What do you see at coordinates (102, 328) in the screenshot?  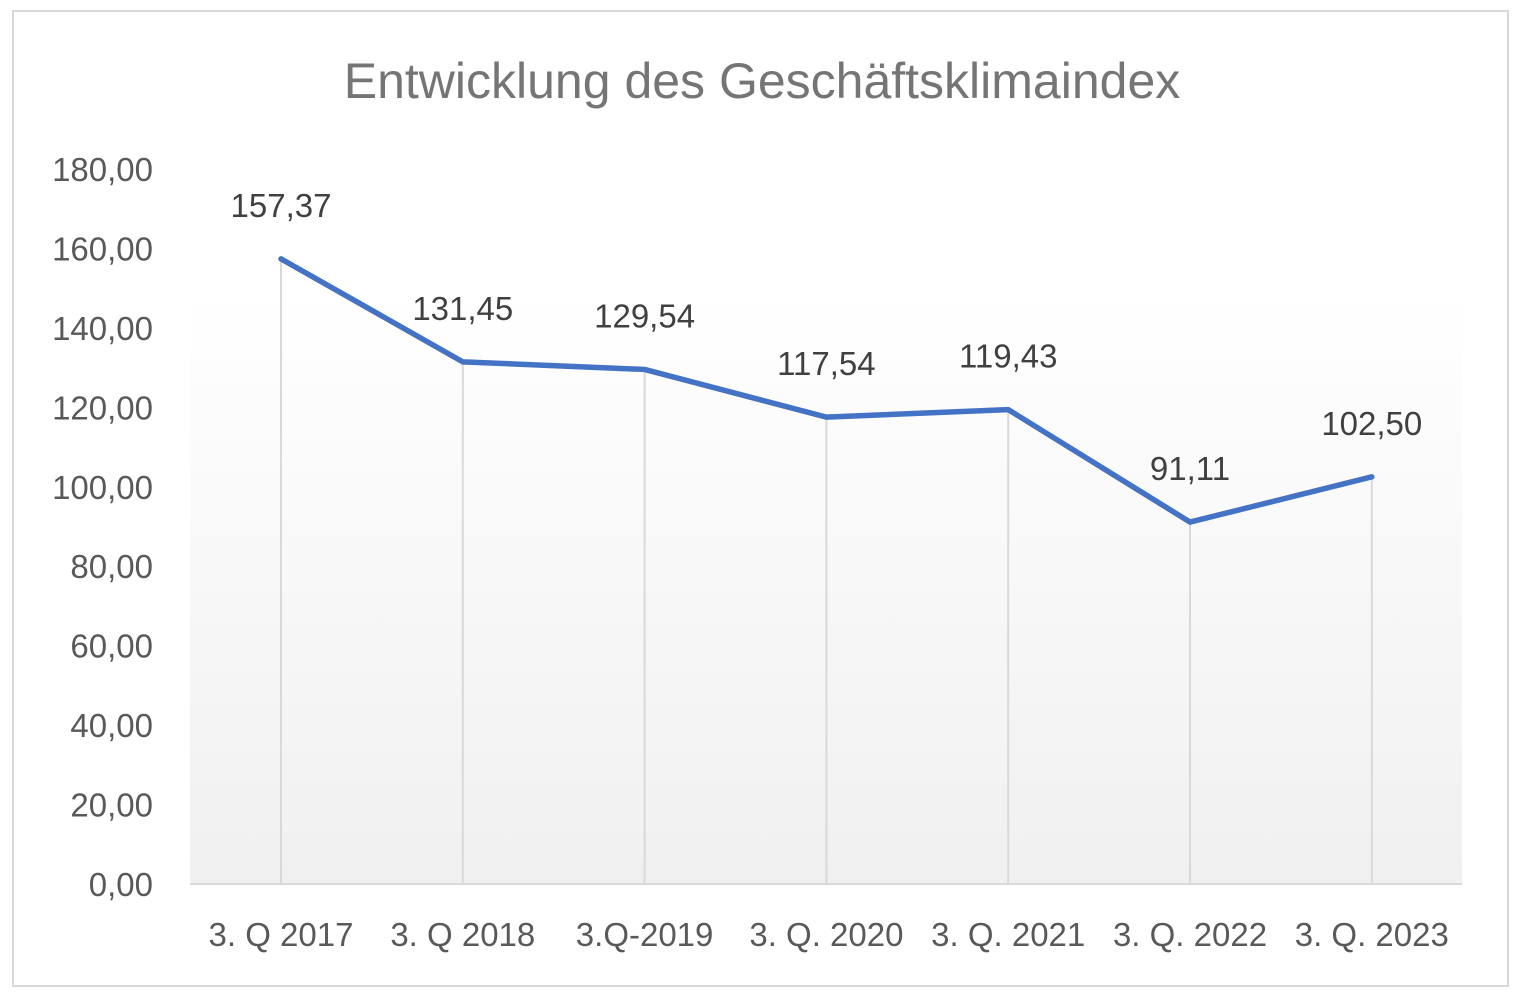 I see `y-tick-label: 140,00` at bounding box center [102, 328].